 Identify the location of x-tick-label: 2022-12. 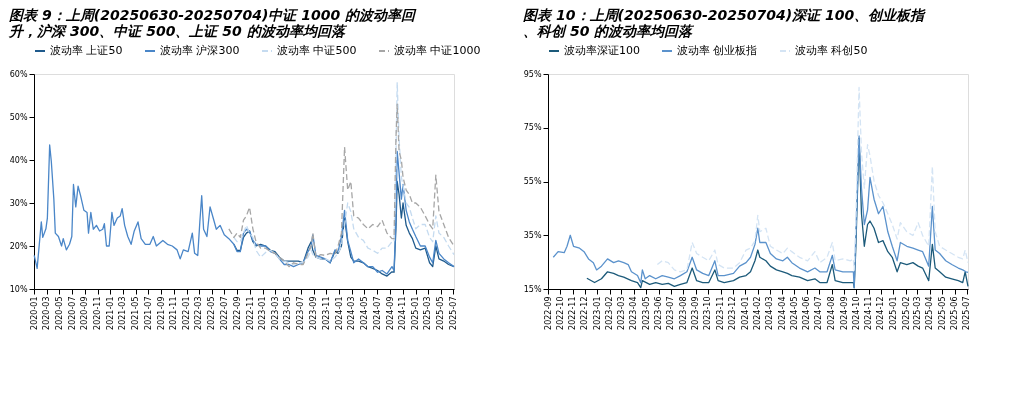
(585, 313).